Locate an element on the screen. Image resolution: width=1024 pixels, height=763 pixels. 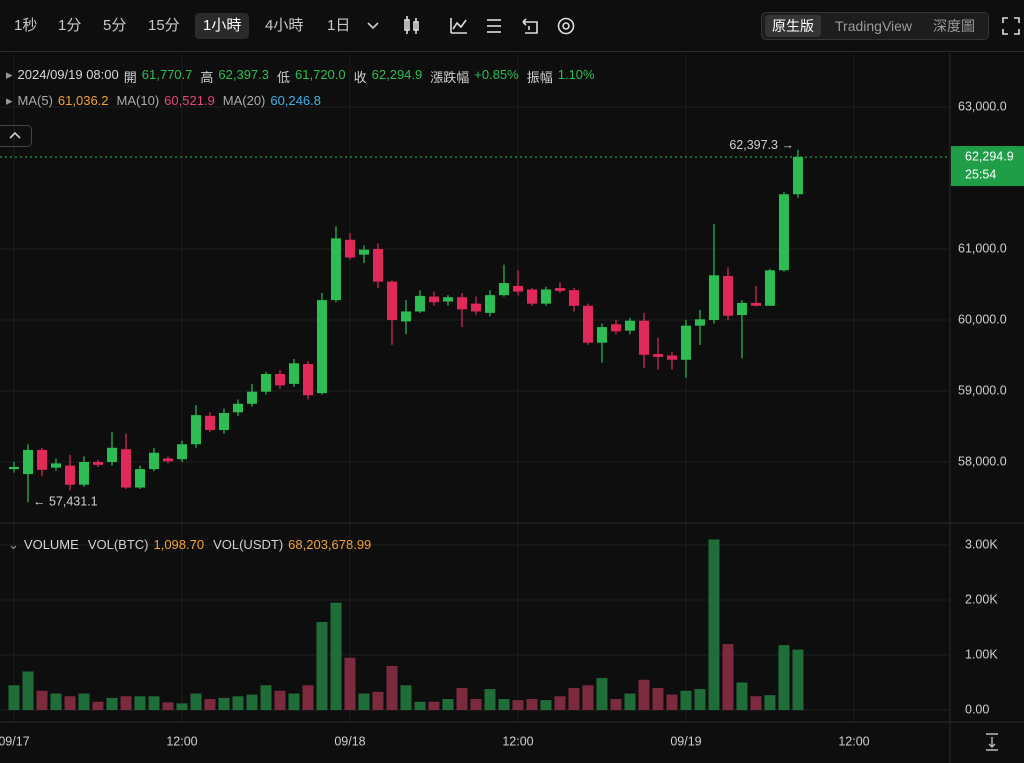
collapse-button is located at coordinates (16, 136).